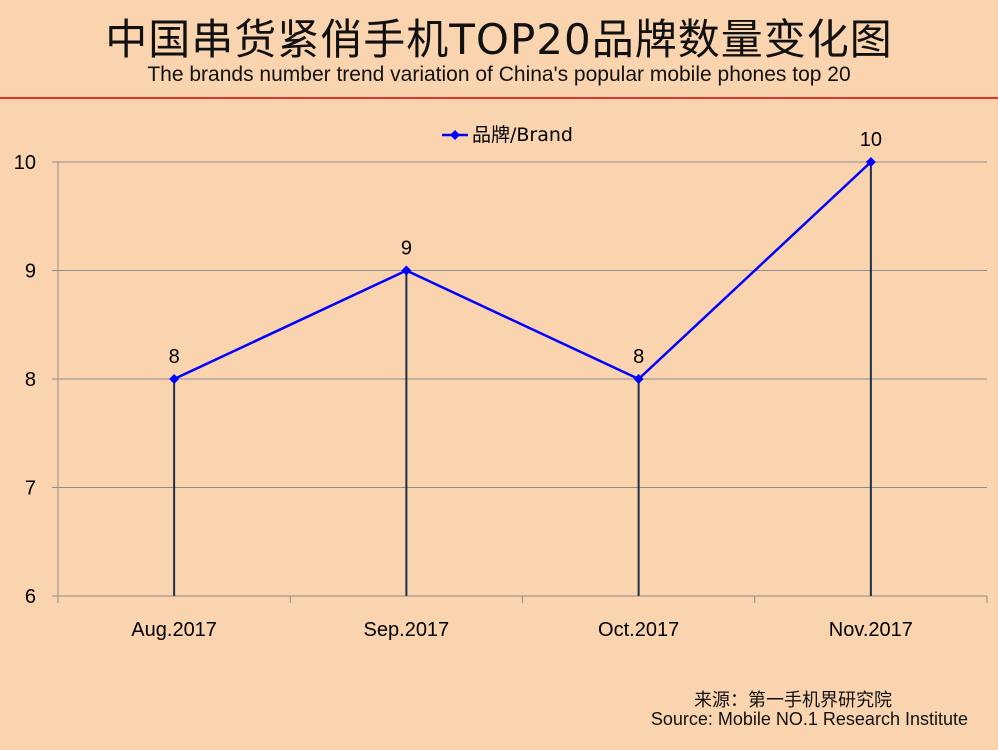 The image size is (998, 750). What do you see at coordinates (25, 163) in the screenshot?
I see `y-tick-label: 10` at bounding box center [25, 163].